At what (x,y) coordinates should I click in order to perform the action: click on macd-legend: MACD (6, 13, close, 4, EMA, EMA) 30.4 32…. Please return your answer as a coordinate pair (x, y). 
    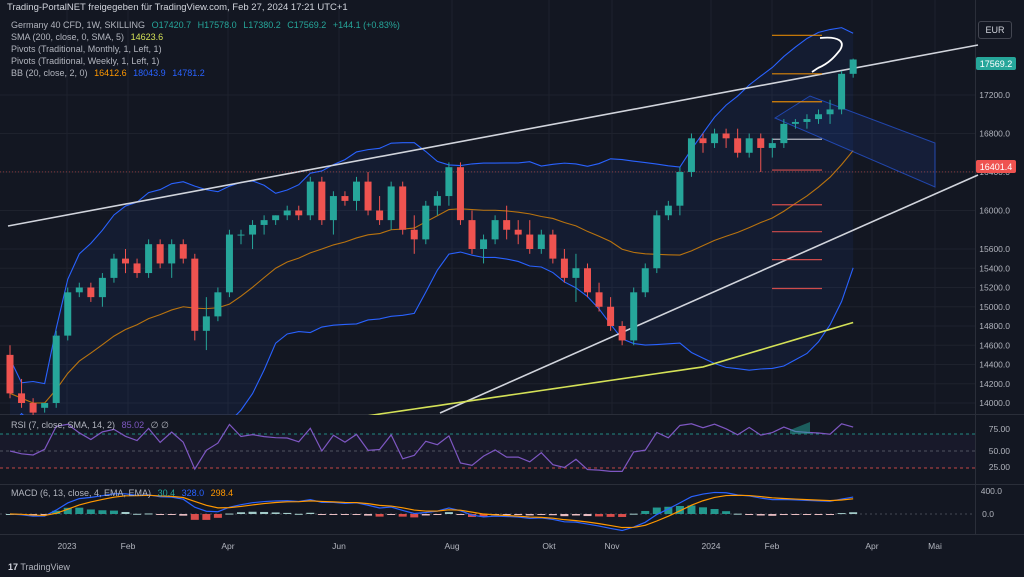
    Looking at the image, I should click on (124, 493).